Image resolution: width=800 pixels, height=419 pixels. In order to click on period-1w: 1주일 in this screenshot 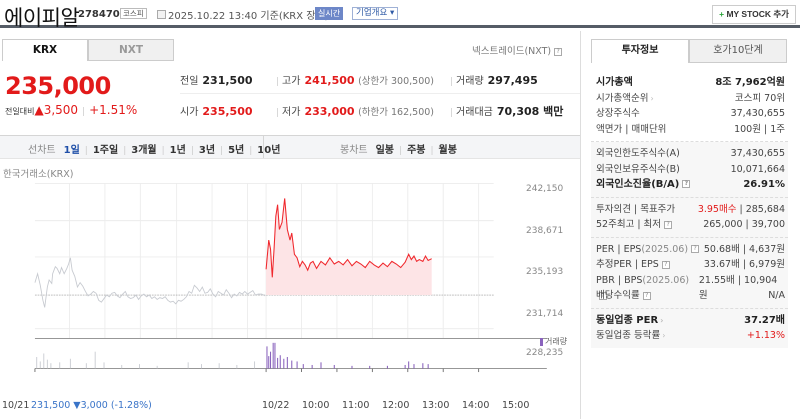, I will do `click(105, 150)`.